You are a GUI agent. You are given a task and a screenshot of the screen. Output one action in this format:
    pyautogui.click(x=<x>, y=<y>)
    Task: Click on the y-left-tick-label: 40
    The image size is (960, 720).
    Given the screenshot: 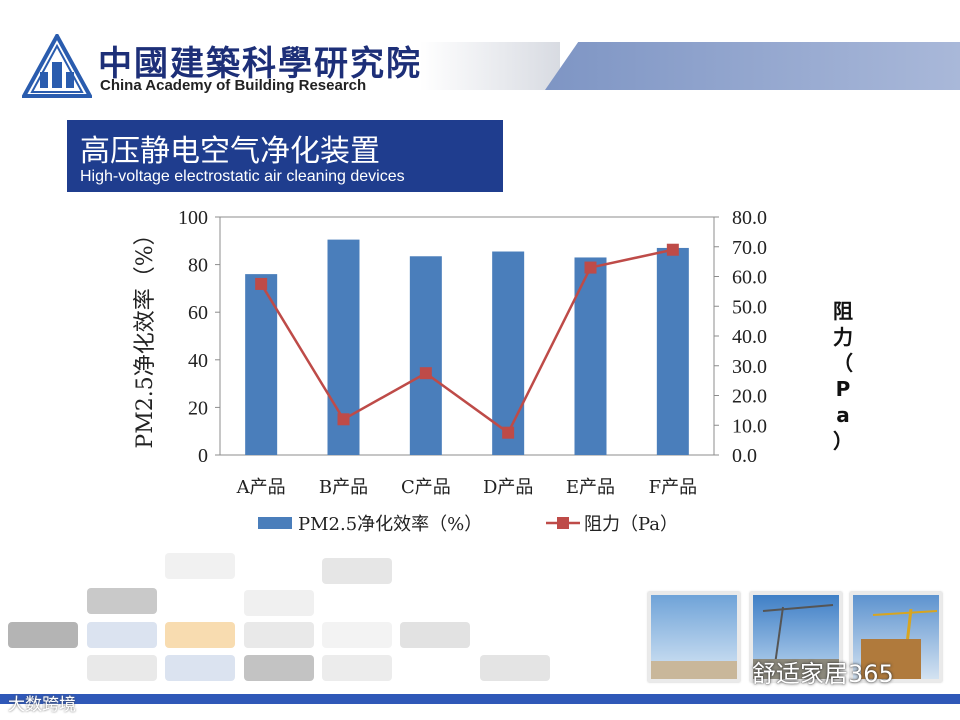 What is the action you would take?
    pyautogui.click(x=198, y=361)
    